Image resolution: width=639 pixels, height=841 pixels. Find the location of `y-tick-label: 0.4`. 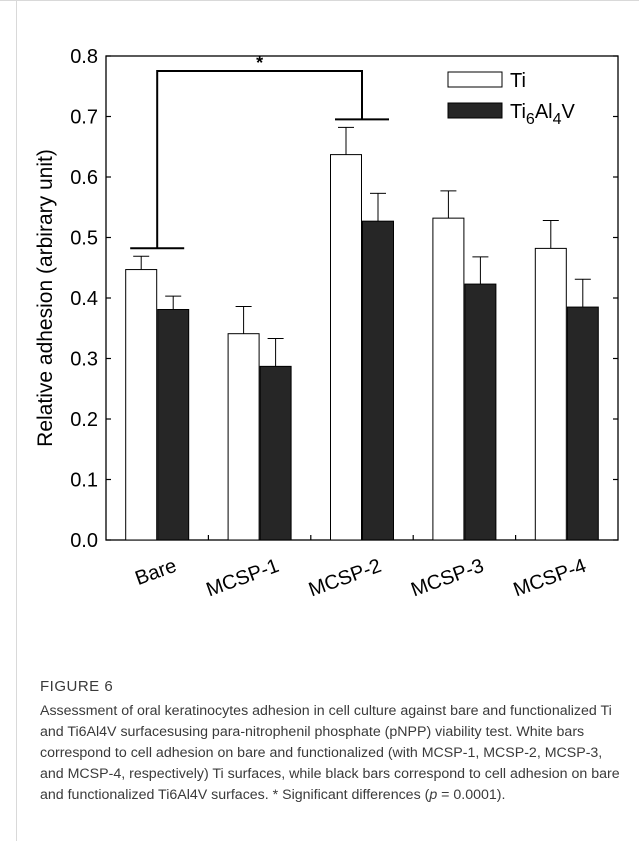

y-tick-label: 0.4 is located at coordinates (84, 299).